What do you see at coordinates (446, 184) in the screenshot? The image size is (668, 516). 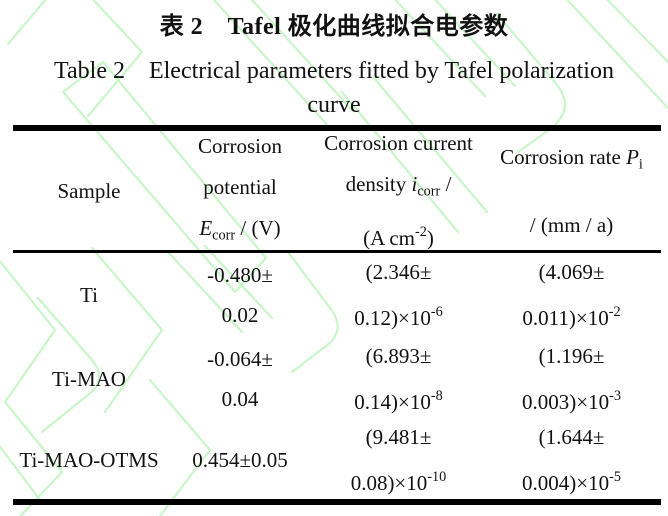 I see `text-slash: /` at bounding box center [446, 184].